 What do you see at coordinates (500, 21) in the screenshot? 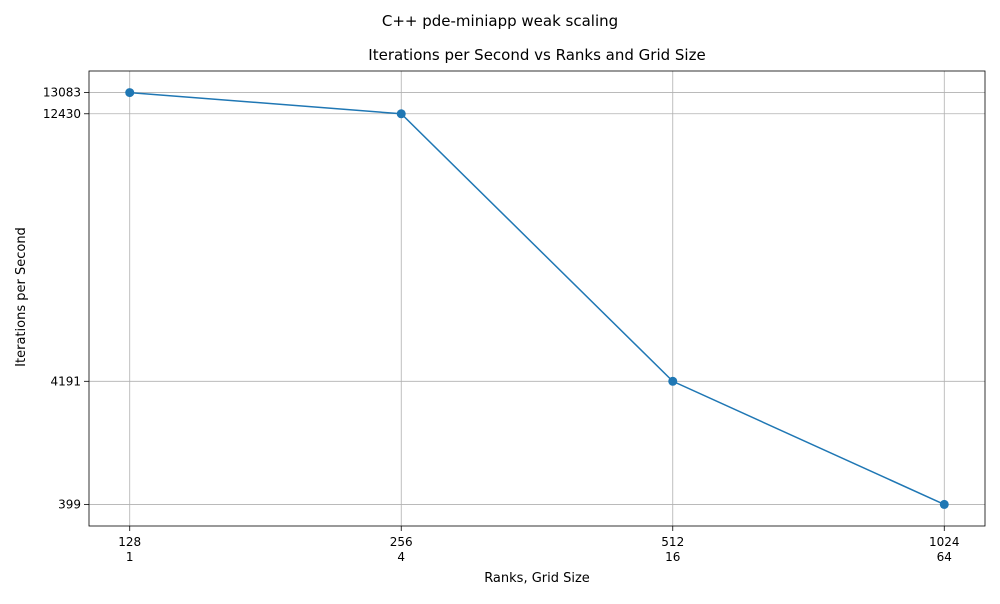
I see `figure-suptitle: C++ pde-miniapp weak scaling` at bounding box center [500, 21].